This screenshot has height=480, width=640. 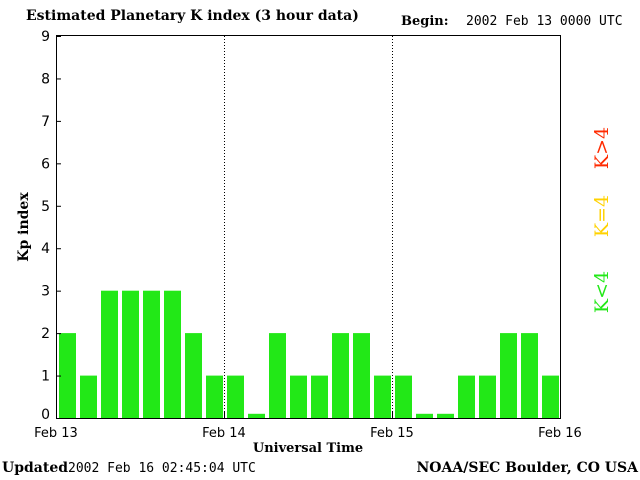 I want to click on x-axis-label: Universal Time, so click(x=308, y=448).